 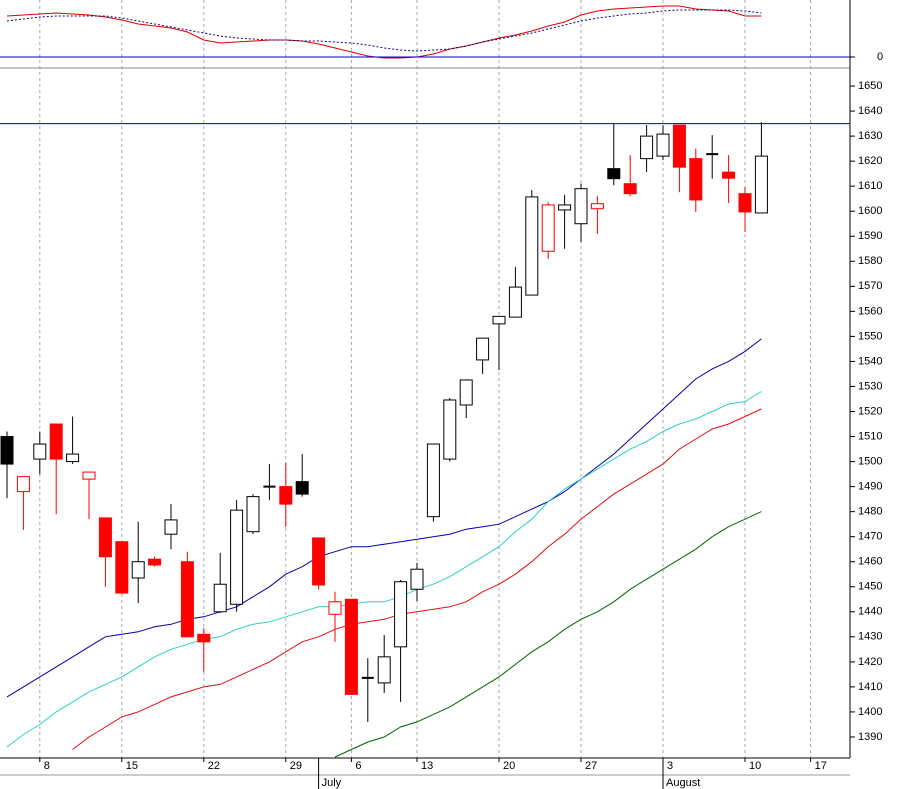 I want to click on y-tick-label: 1630, so click(x=870, y=136).